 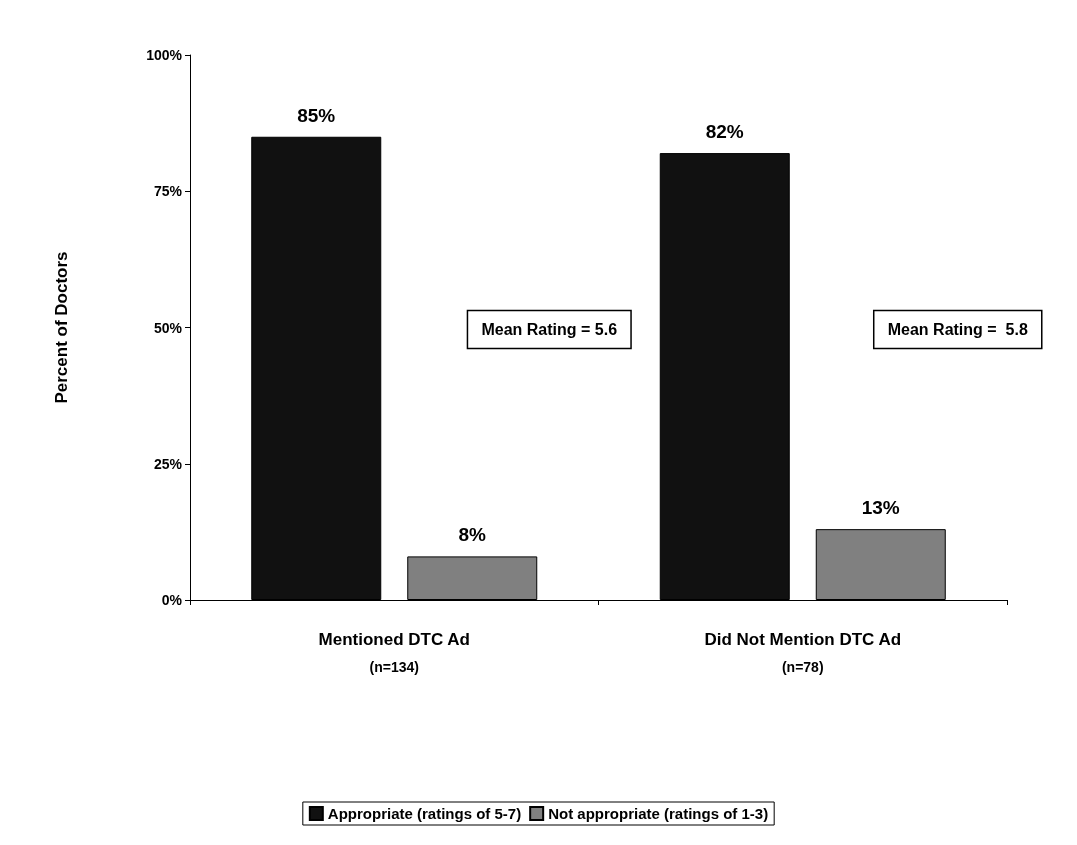 What do you see at coordinates (172, 600) in the screenshot?
I see `y-tick-label: 0%` at bounding box center [172, 600].